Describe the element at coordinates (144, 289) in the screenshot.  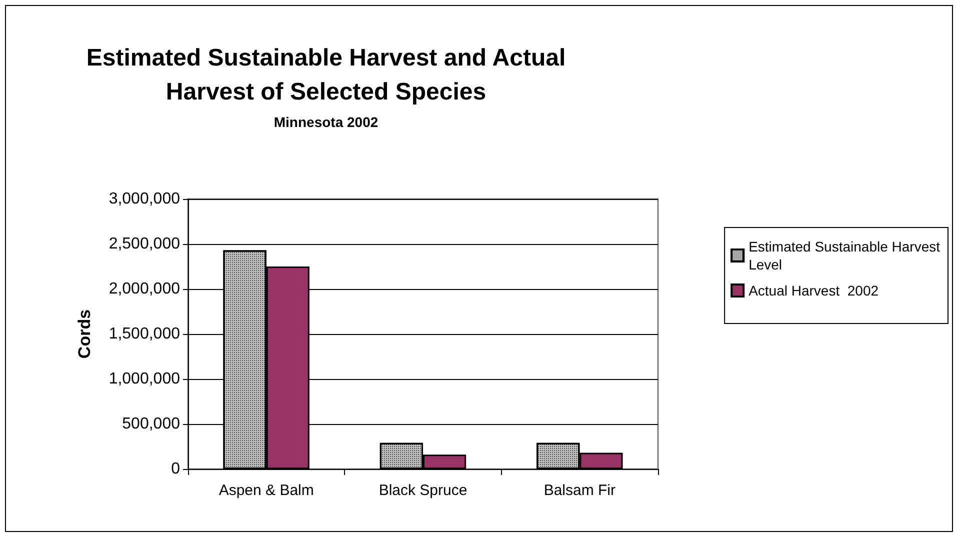
I see `y-tick-label: 2,000,000` at that location.